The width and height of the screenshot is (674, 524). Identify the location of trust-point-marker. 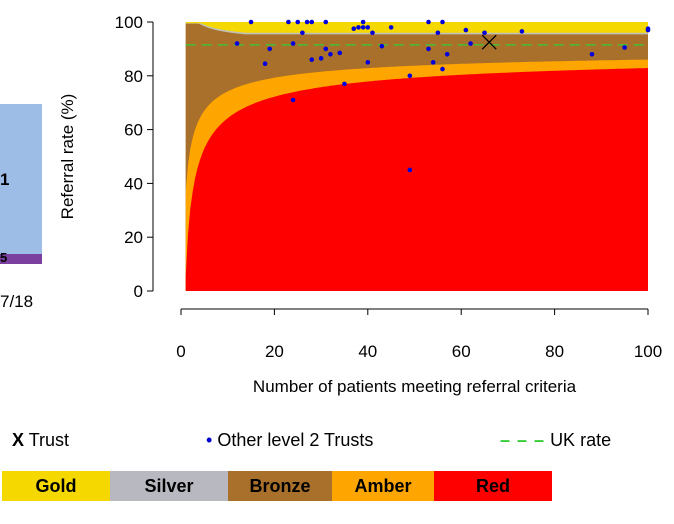
(489, 42).